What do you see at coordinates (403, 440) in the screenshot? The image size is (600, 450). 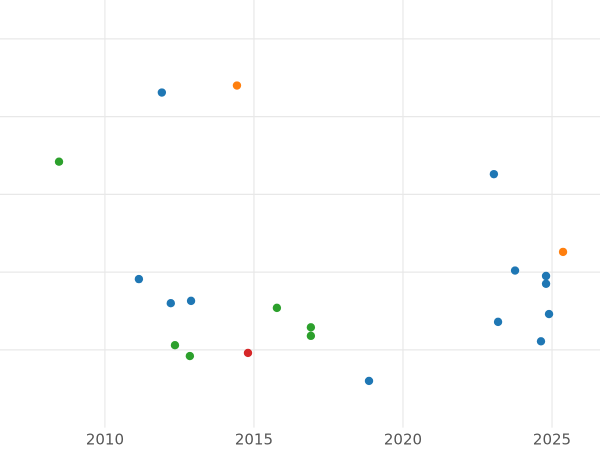 I see `x-tick-label: 2020` at bounding box center [403, 440].